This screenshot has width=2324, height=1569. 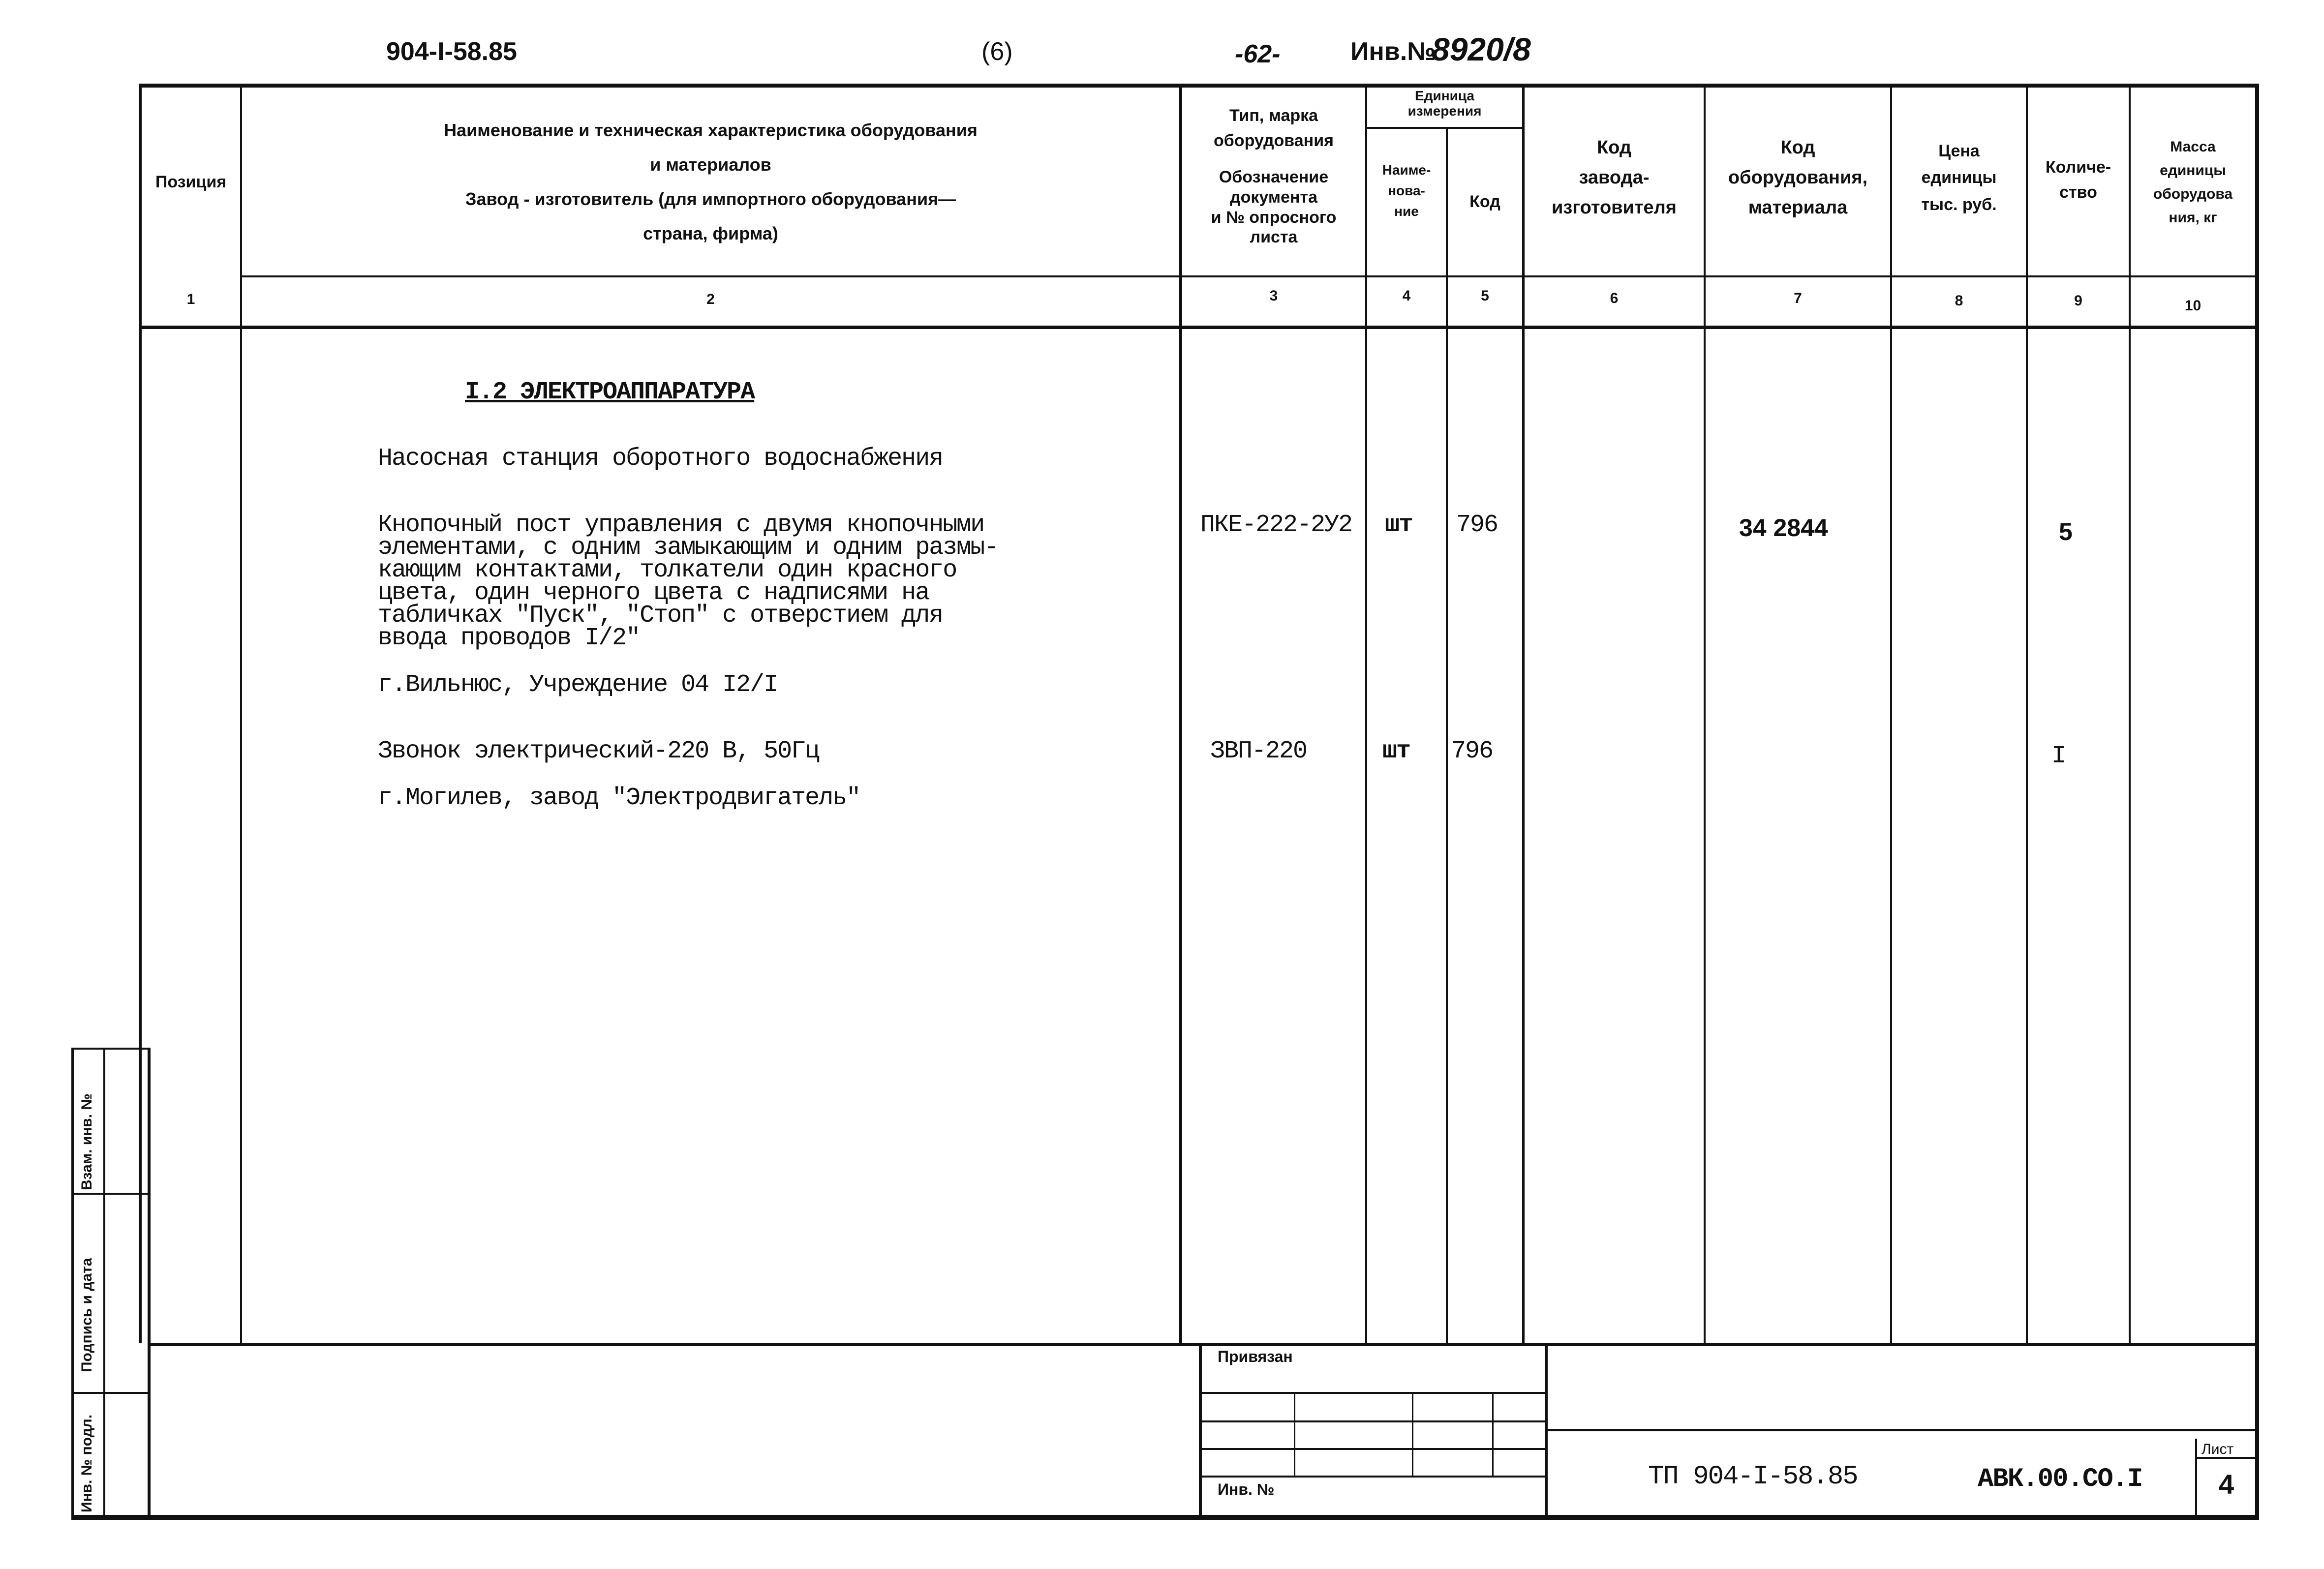 What do you see at coordinates (2058, 756) in the screenshot?
I see `item-2-qty: I` at bounding box center [2058, 756].